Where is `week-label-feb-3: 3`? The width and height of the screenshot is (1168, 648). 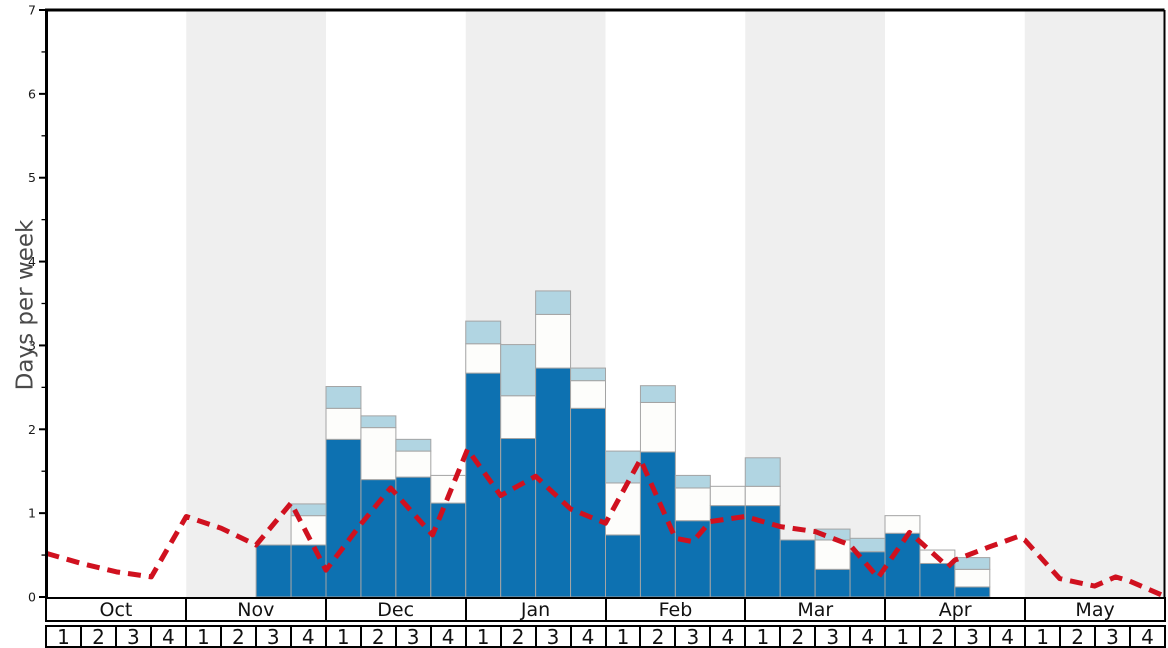 week-label-feb-3: 3 is located at coordinates (694, 636).